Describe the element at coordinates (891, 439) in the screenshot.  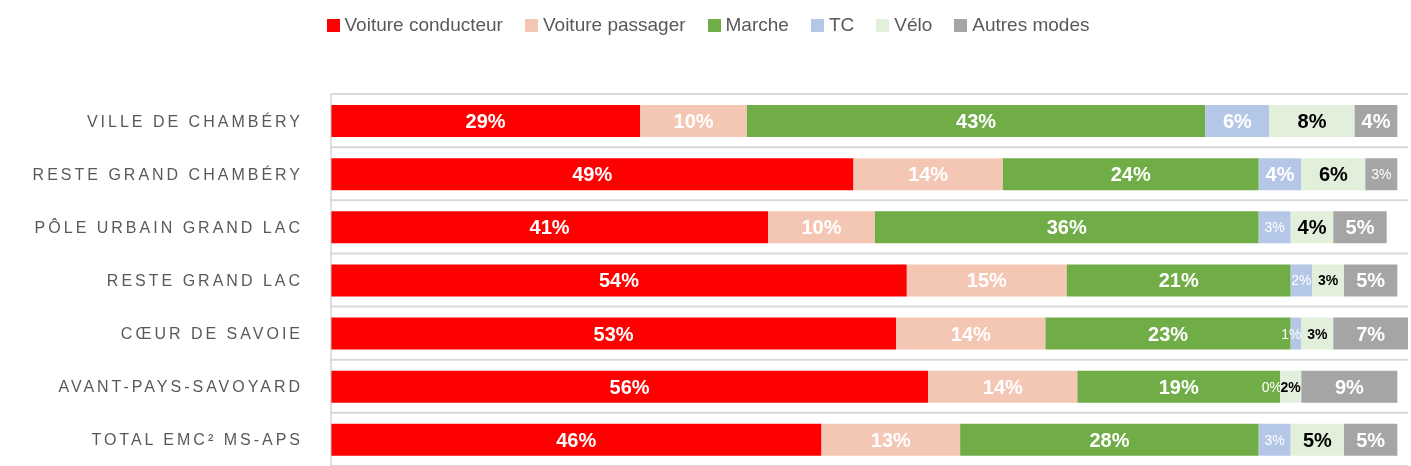
I see `data-label: 13%` at that location.